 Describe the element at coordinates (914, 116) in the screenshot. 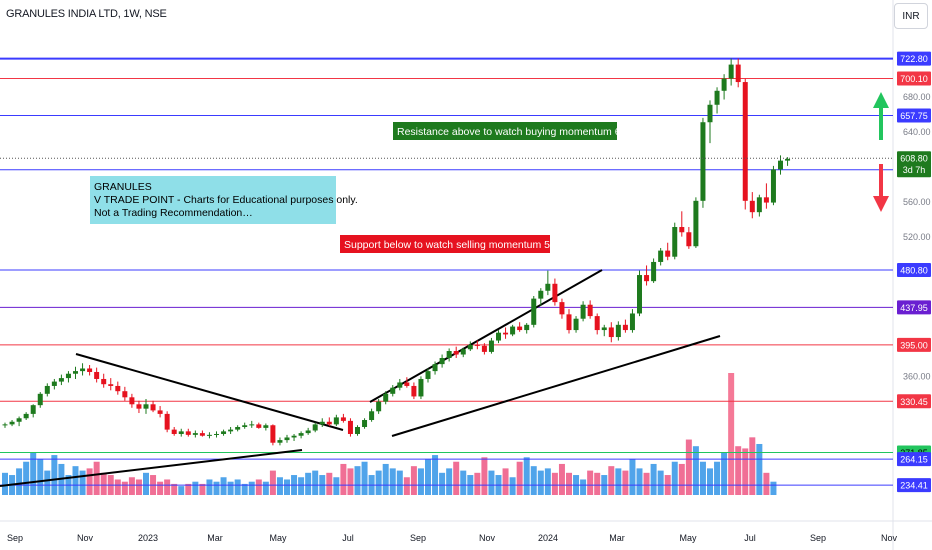

I see `level-tag-label: 657.75` at that location.